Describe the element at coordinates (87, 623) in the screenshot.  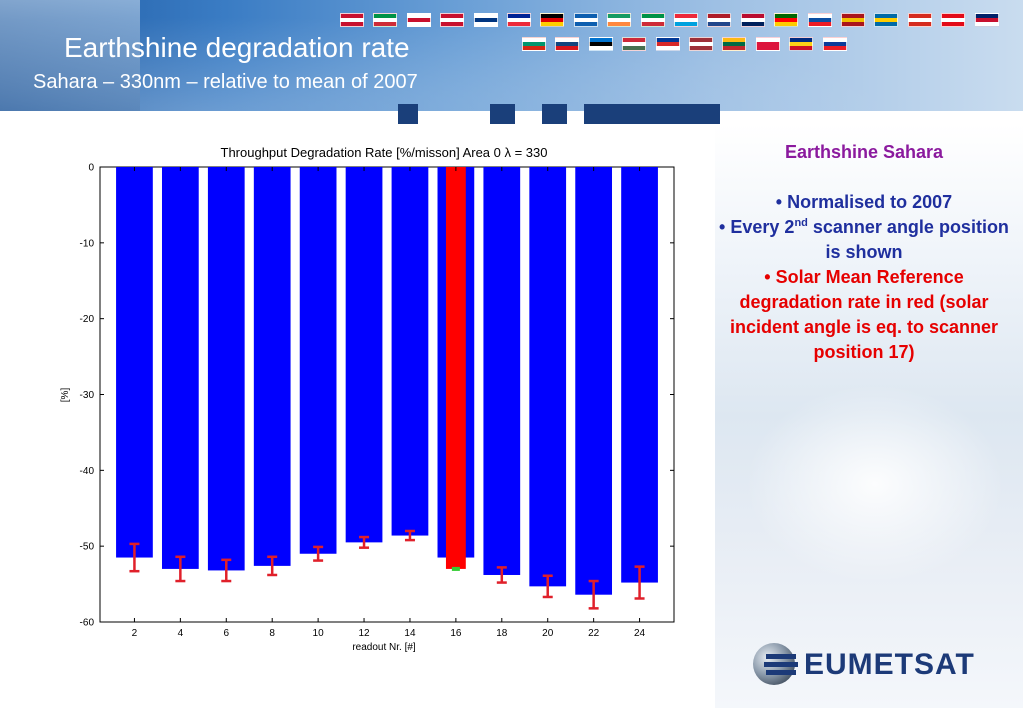
I see `y-tick-label: -60` at that location.